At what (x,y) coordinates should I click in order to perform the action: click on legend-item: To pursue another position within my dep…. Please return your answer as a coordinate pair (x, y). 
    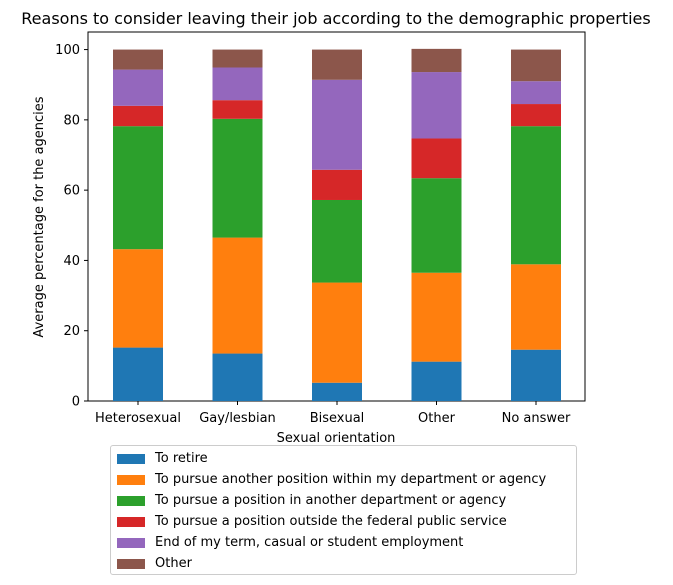
    Looking at the image, I should click on (331, 479).